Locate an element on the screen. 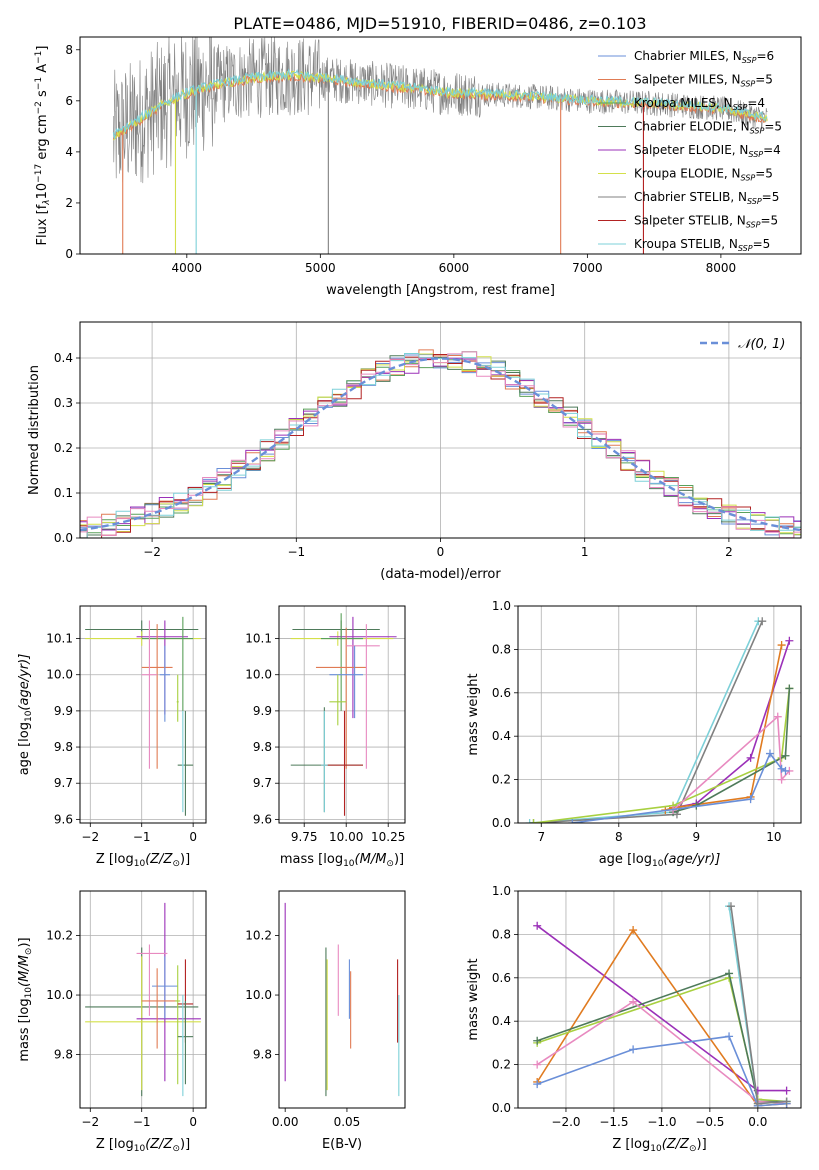  y-tick-label: 9.7 is located at coordinates (262, 783).